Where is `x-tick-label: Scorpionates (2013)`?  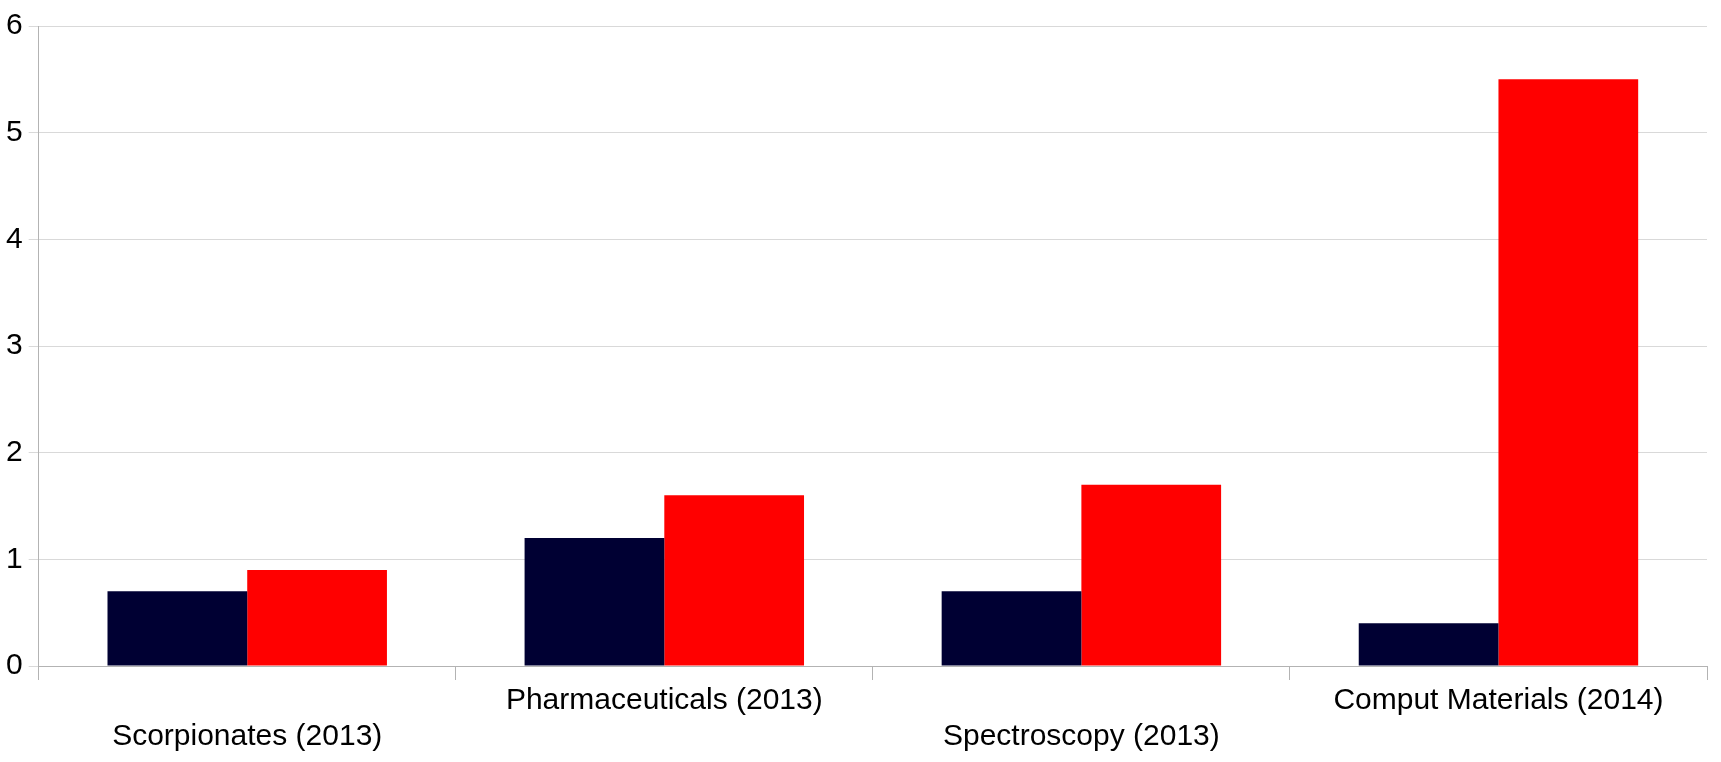
x-tick-label: Scorpionates (2013) is located at coordinates (247, 735).